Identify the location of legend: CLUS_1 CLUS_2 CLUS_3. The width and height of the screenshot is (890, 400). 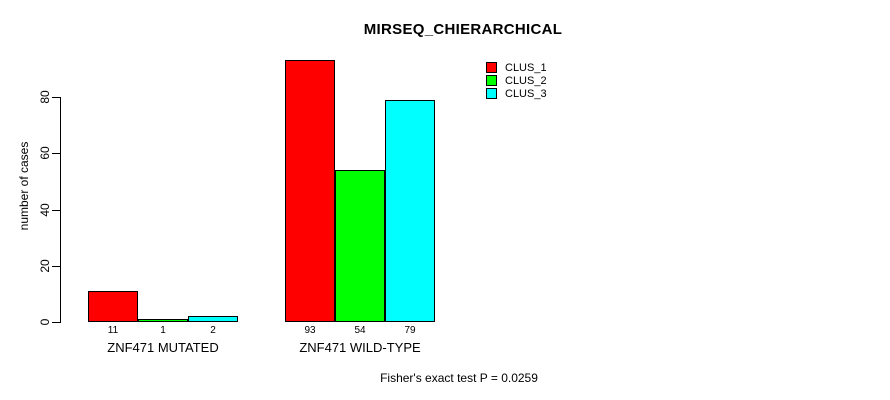
(516, 81).